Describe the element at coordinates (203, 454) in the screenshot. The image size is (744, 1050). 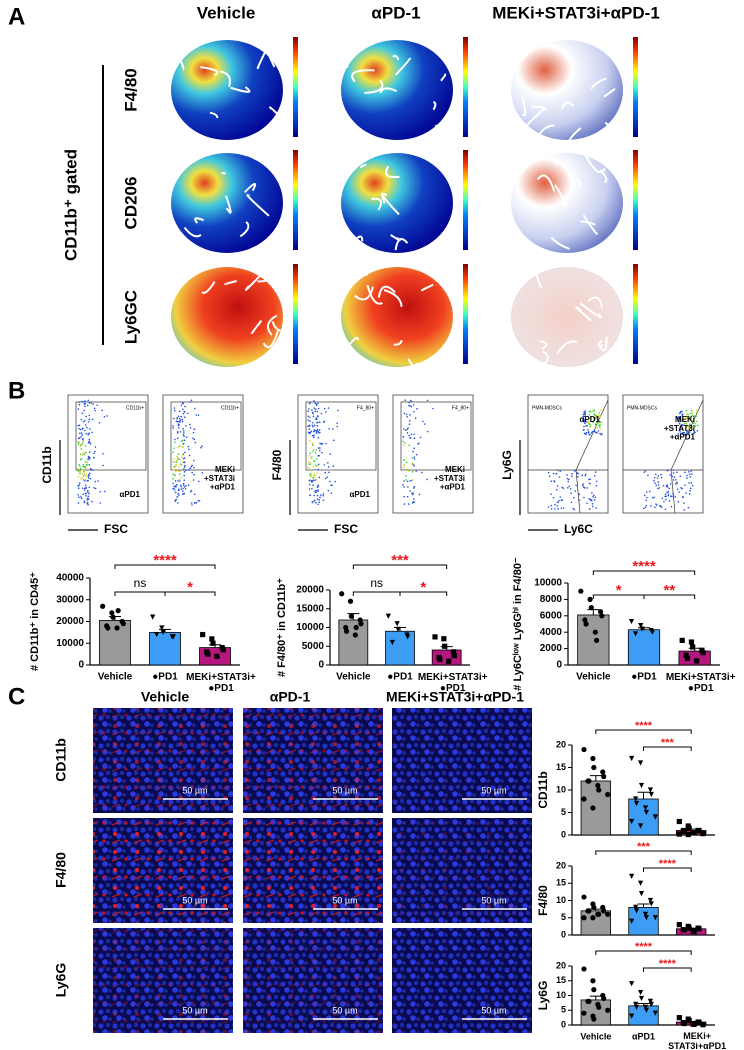
I see `flow-plot` at that location.